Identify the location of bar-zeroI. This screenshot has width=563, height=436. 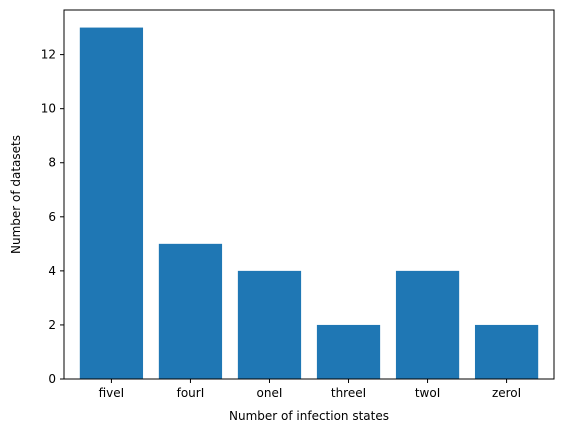
(506, 351).